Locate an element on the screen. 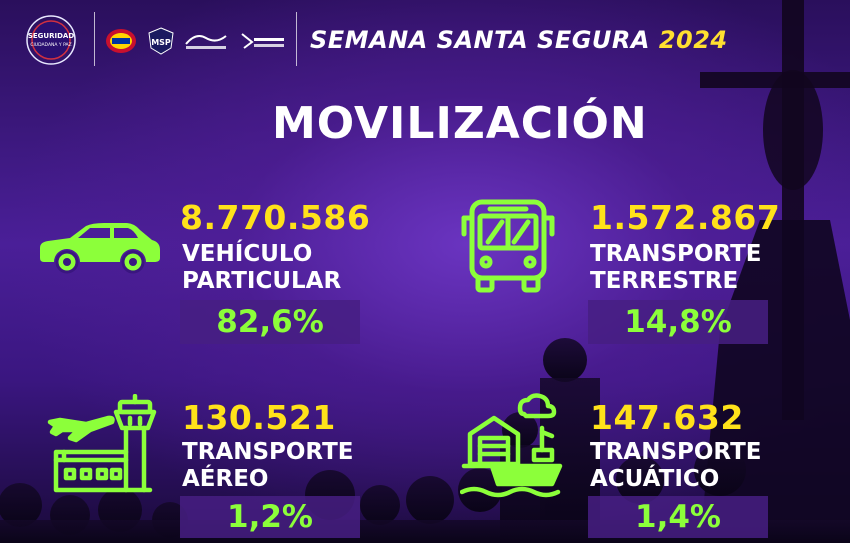 The width and height of the screenshot is (850, 543). msp-logo: MSP is located at coordinates (161, 41).